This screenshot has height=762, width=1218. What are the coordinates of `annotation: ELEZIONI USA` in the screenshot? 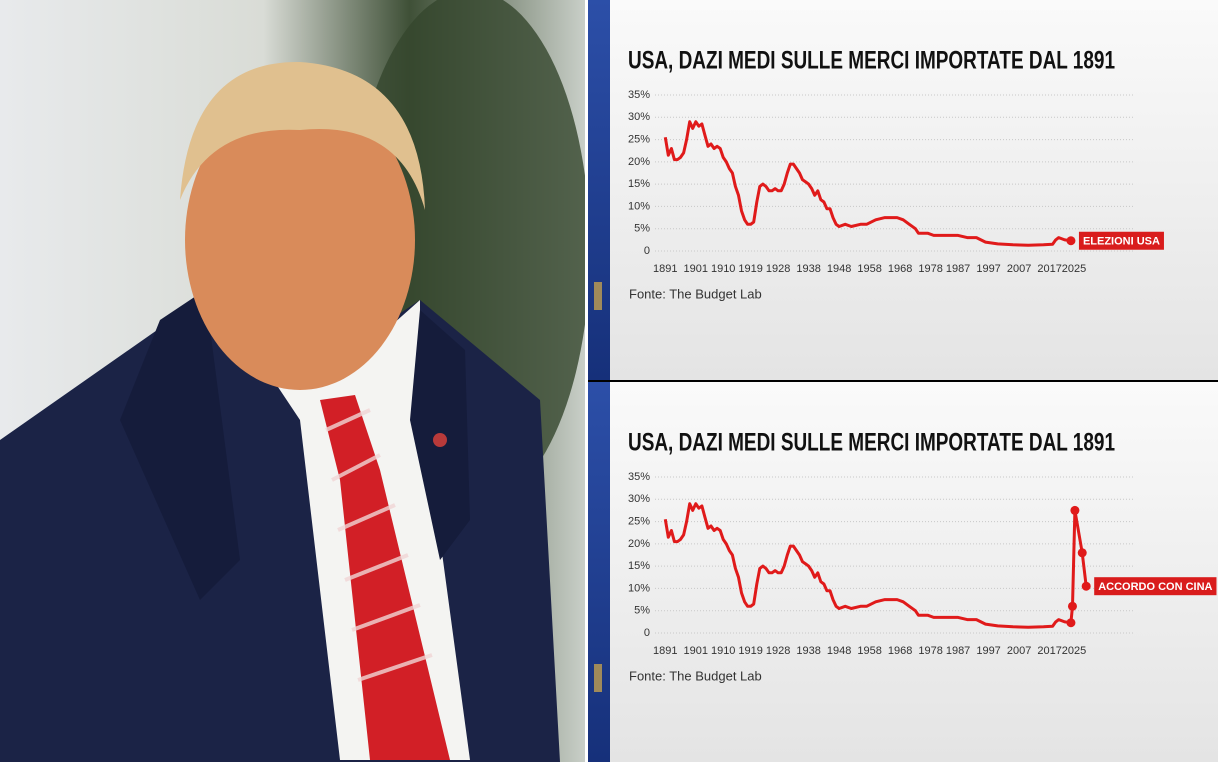 It's located at (1121, 242).